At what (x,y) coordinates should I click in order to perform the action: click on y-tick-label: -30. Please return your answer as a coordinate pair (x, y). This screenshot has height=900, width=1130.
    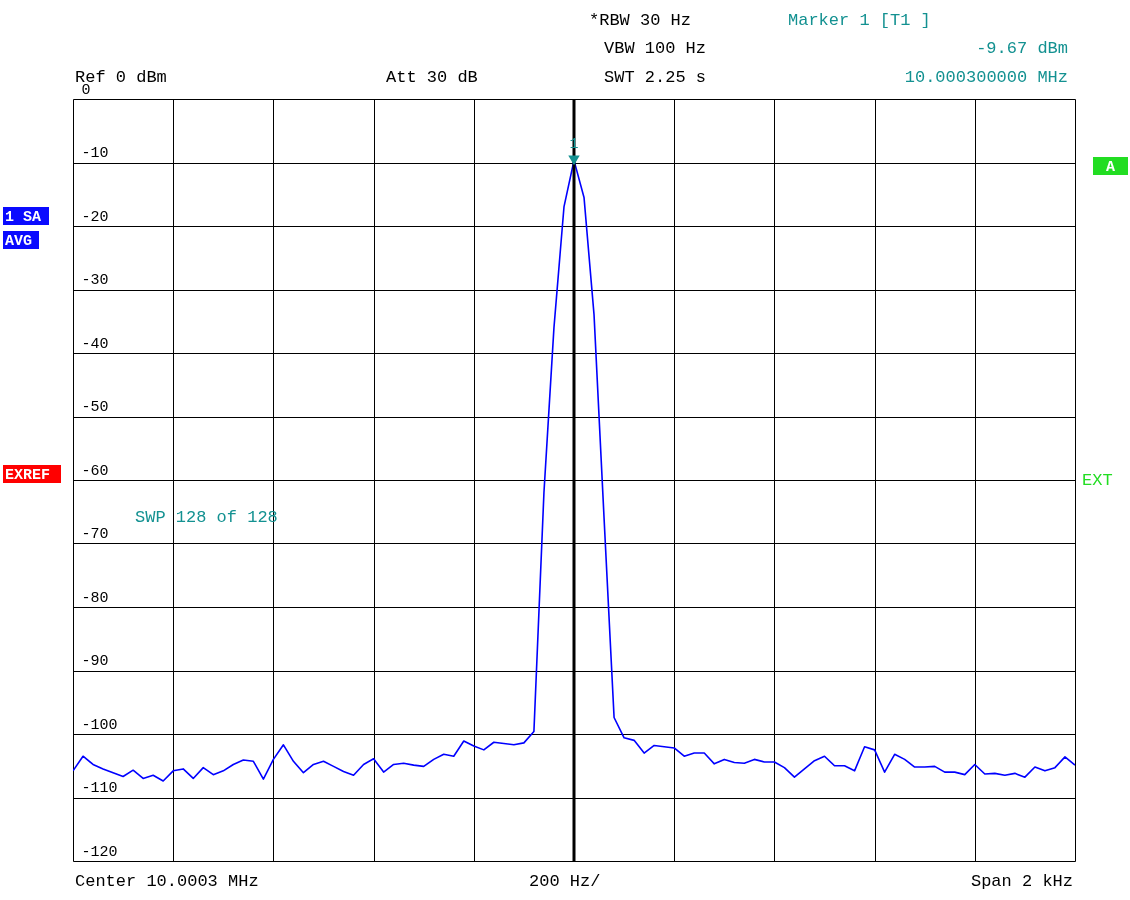
    Looking at the image, I should click on (95, 280).